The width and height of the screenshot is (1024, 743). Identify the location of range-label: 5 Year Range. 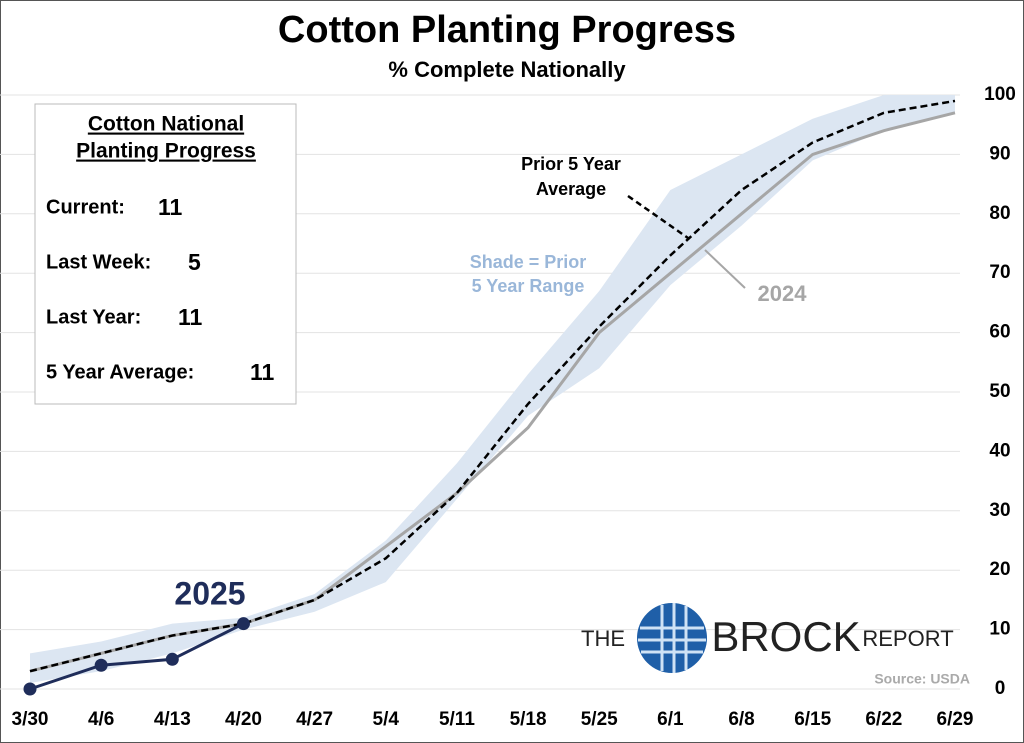
(528, 286).